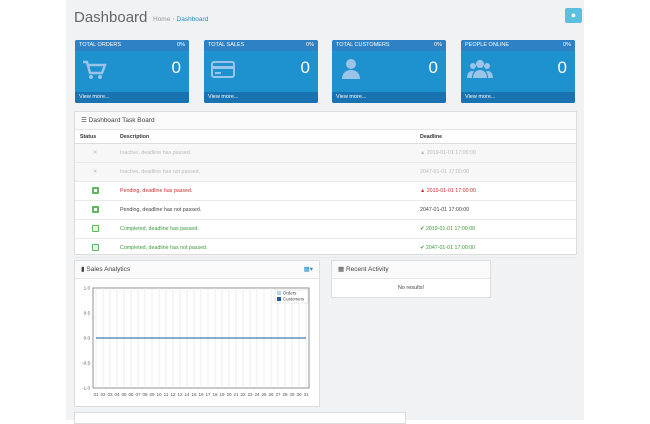  I want to click on x-tick-label: 02, so click(103, 394).